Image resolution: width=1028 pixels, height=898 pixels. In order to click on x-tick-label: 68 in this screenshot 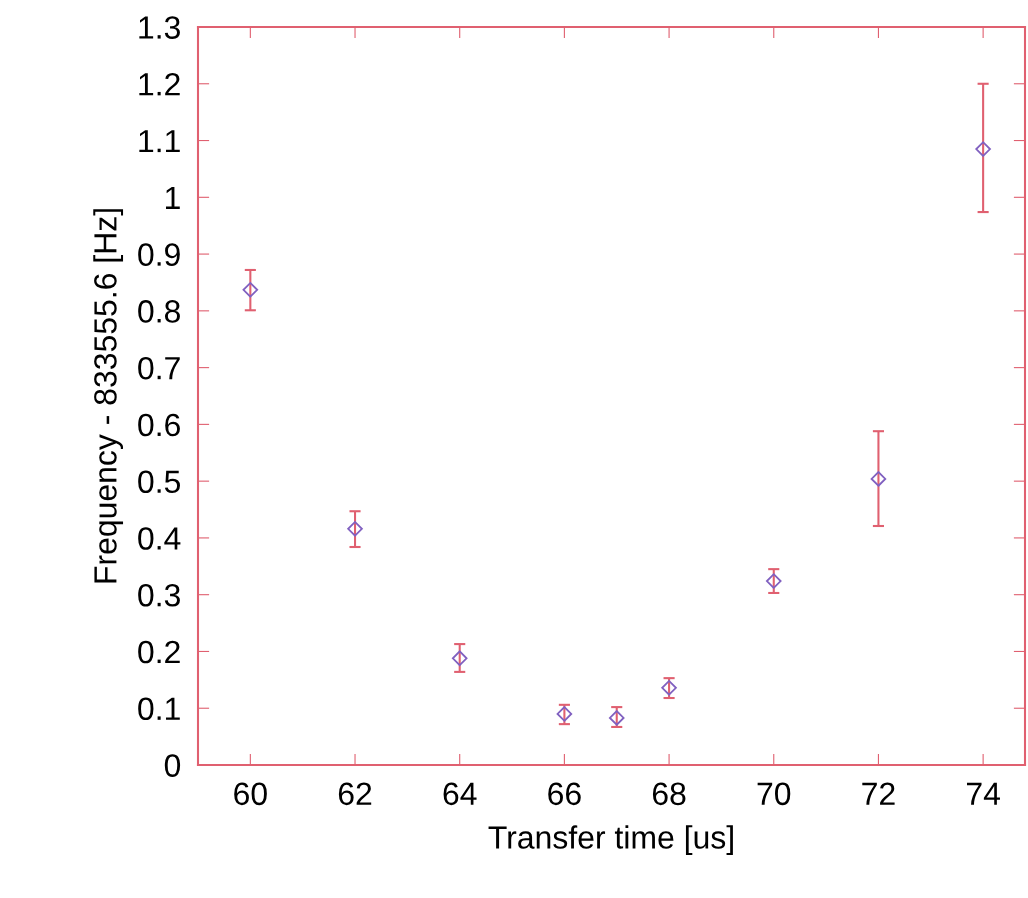, I will do `click(669, 794)`.